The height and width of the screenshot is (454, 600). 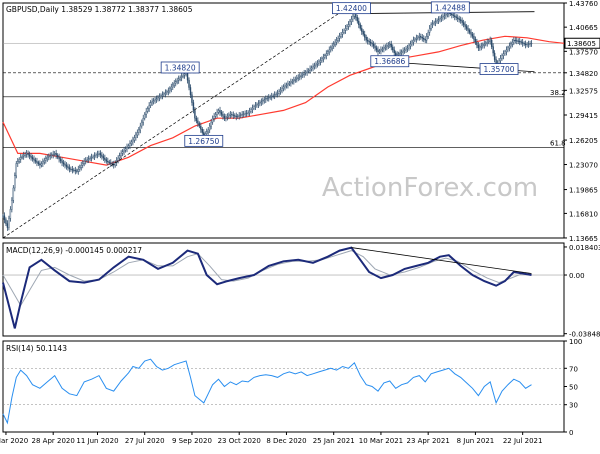 I want to click on rsi-layer, so click(x=267, y=391).